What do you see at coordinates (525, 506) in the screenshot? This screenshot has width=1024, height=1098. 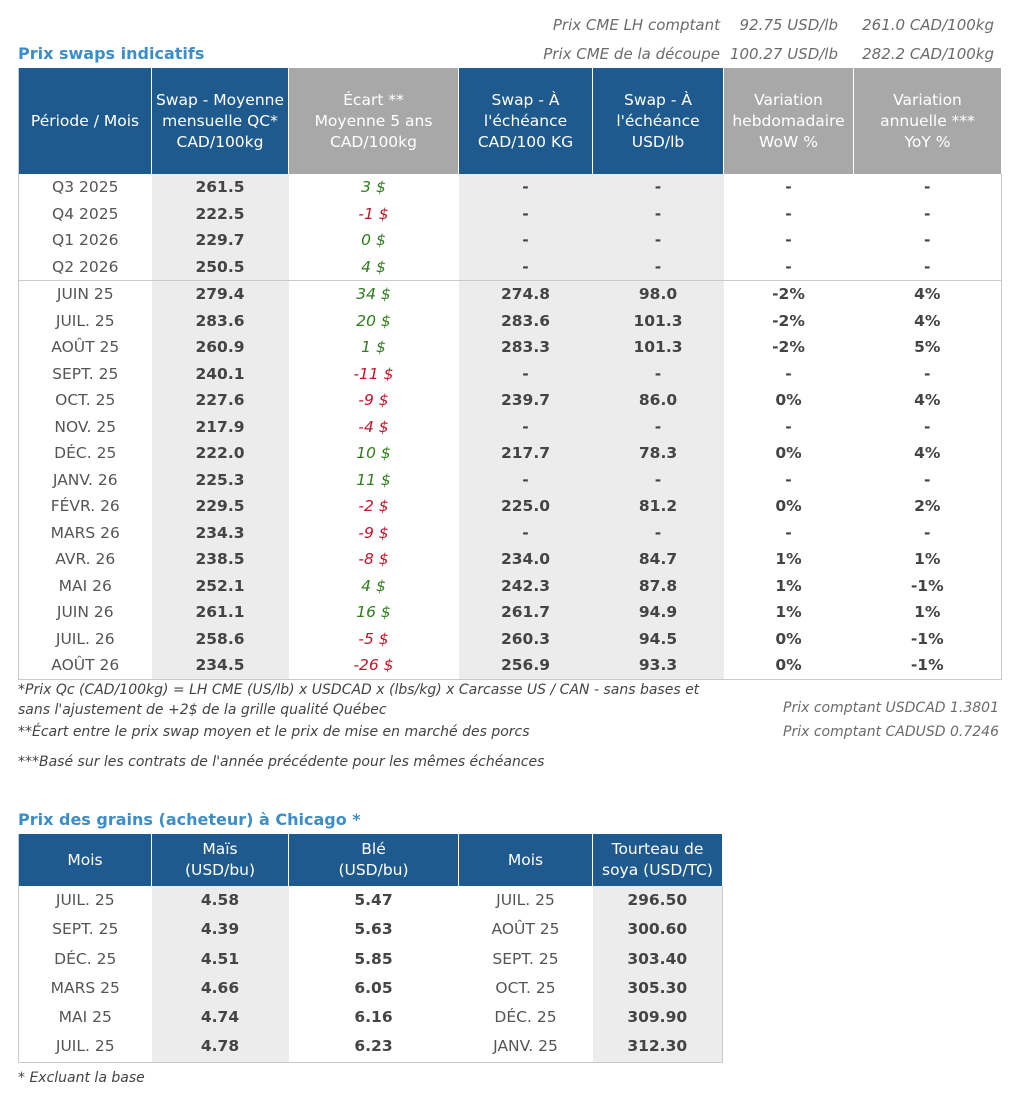 I see `echeance-cad-cell: 225.0` at bounding box center [525, 506].